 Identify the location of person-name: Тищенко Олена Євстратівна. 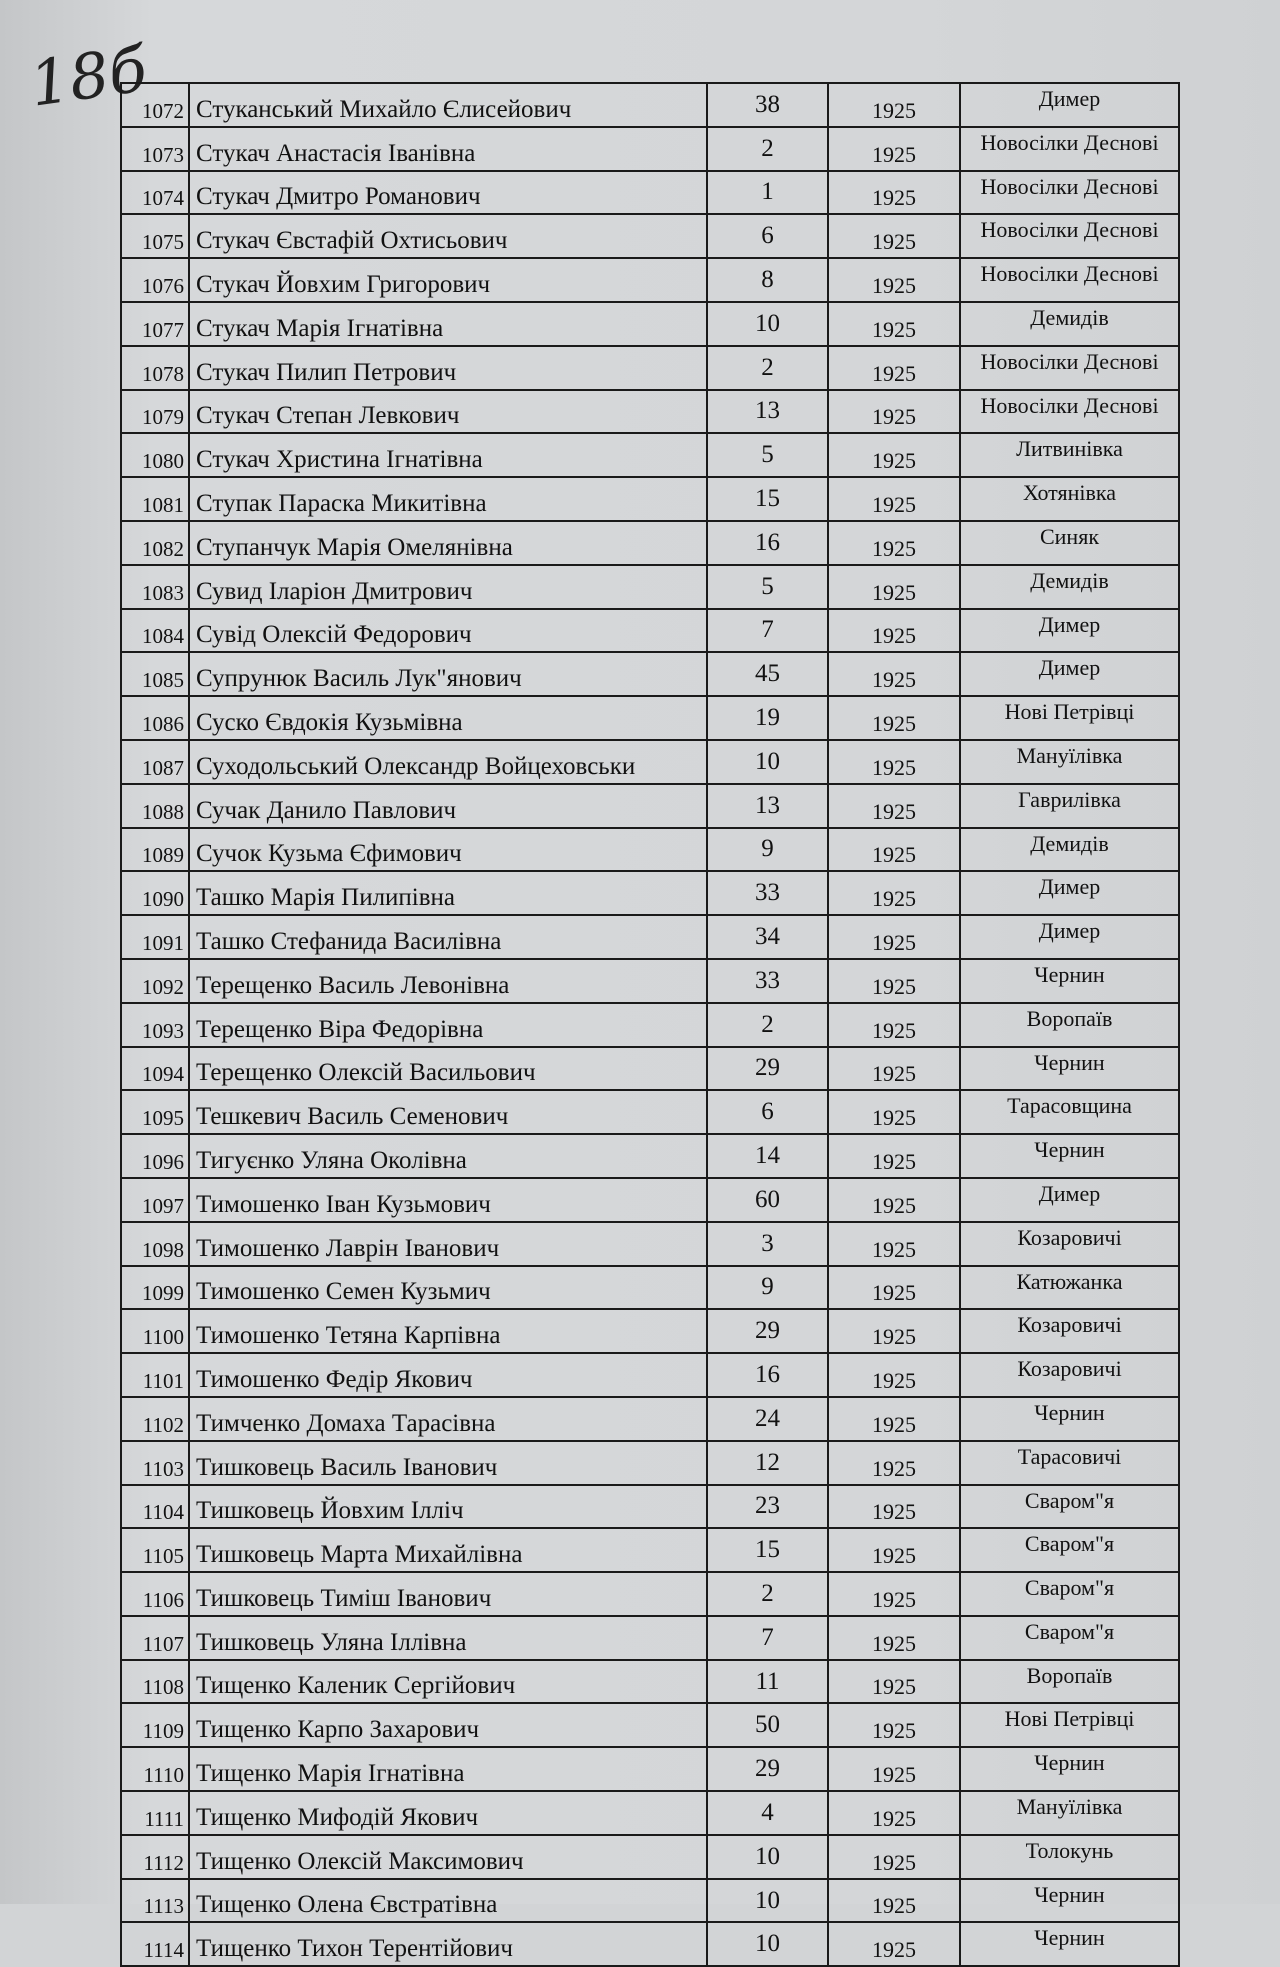
(448, 1900).